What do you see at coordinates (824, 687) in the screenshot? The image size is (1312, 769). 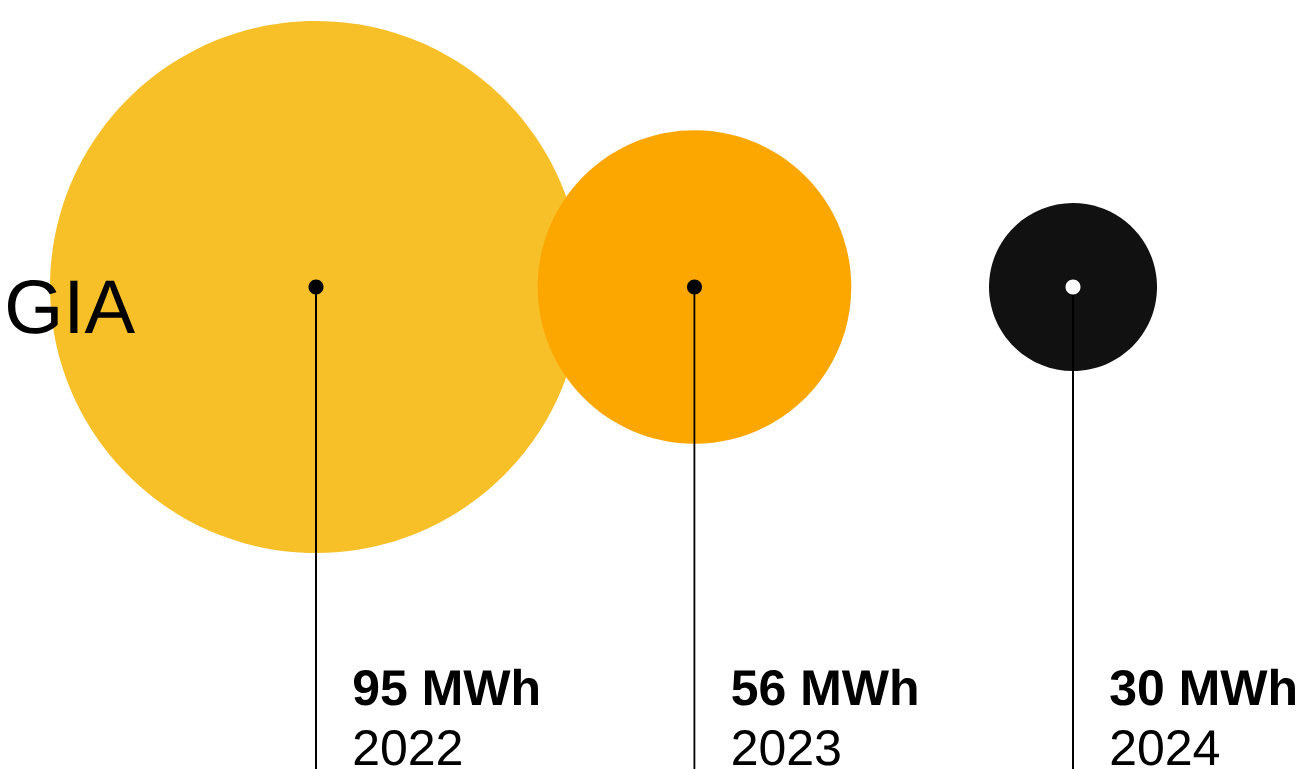 I see `data-label: 56 MWh` at bounding box center [824, 687].